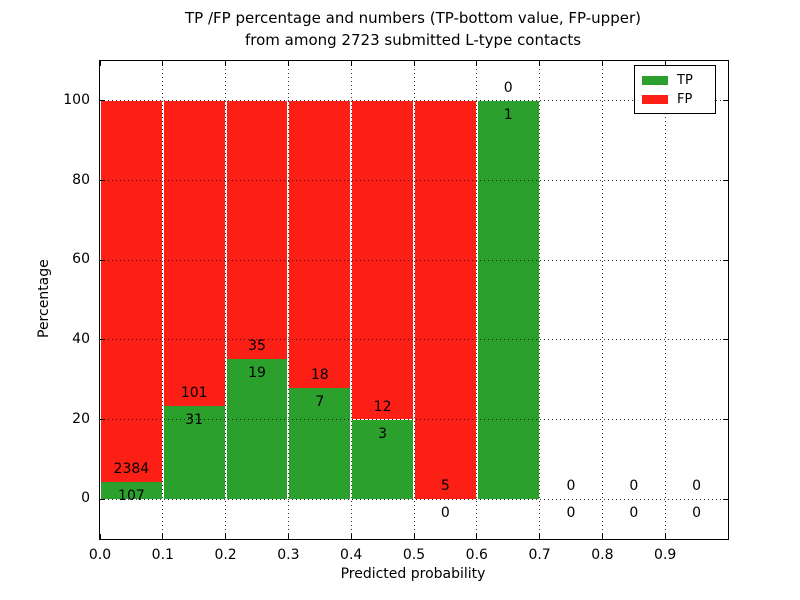 The image size is (800, 600). Describe the element at coordinates (508, 114) in the screenshot. I see `tp-count-label: 1` at that location.